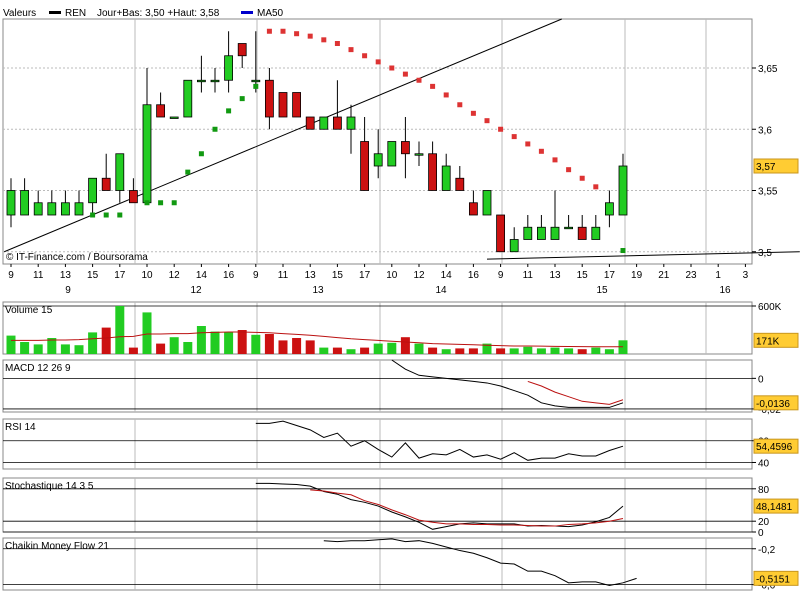 The width and height of the screenshot is (800, 600). I want to click on last-value-box, so click(776, 340).